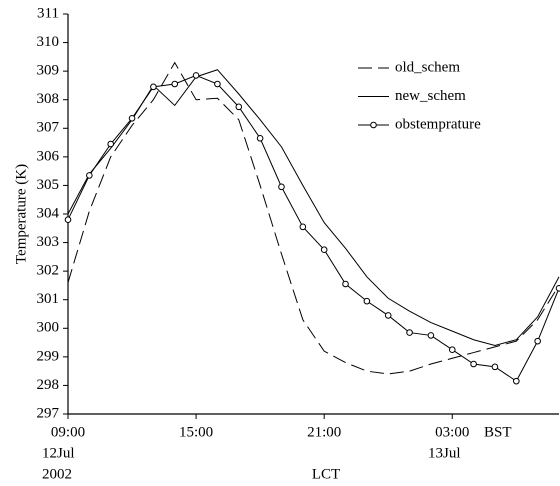  I want to click on y-tick-label: 302, so click(48, 271).